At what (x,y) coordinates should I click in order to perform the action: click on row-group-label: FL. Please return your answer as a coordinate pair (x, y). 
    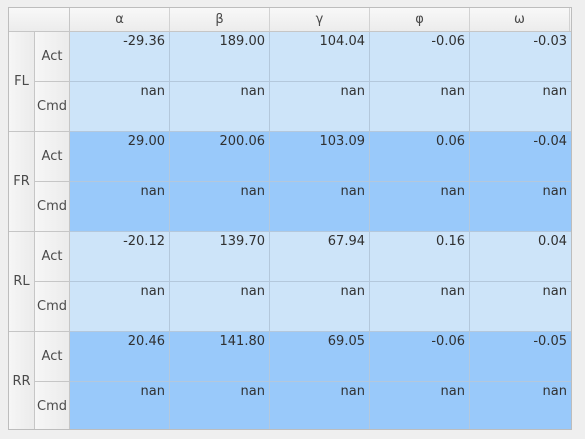
    Looking at the image, I should click on (22, 82).